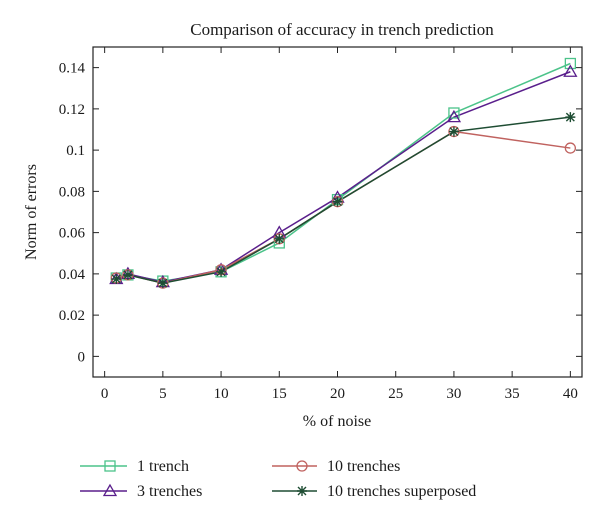 This screenshot has height=522, width=600. Describe the element at coordinates (163, 466) in the screenshot. I see `legend-label: 1 trench` at that location.